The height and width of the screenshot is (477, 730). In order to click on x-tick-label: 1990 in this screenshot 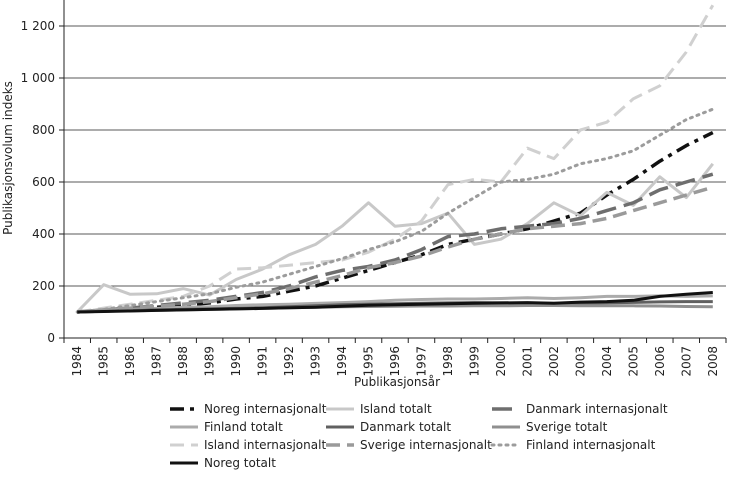, I will do `click(236, 361)`.